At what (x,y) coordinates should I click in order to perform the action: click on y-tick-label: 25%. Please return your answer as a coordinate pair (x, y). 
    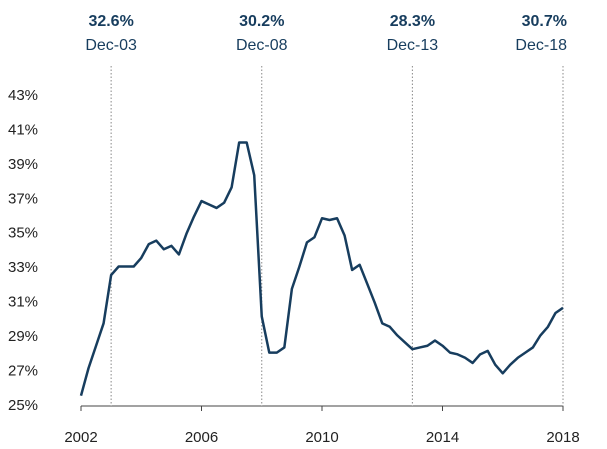
    Looking at the image, I should click on (23, 405).